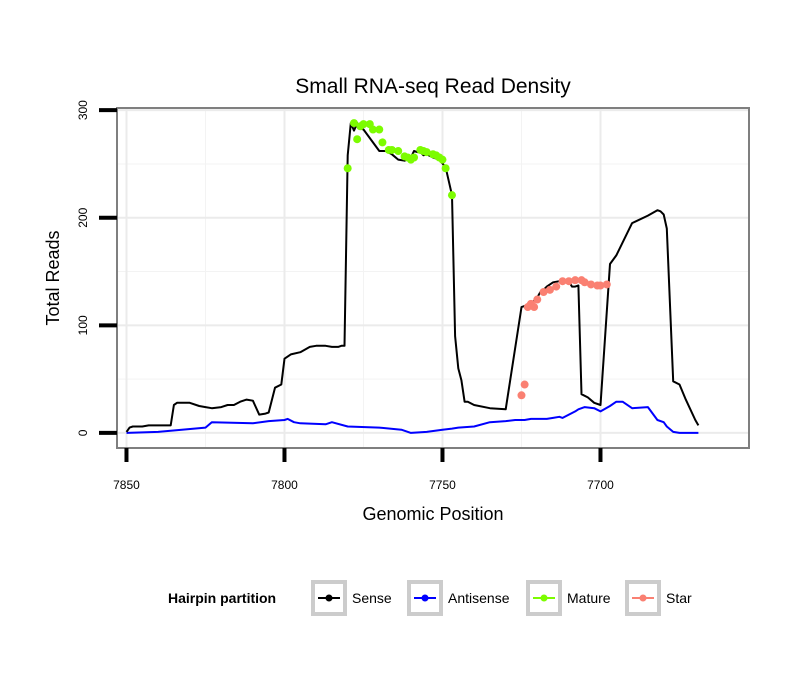 The image size is (810, 690). What do you see at coordinates (432, 514) in the screenshot?
I see `x-axis-title: Genomic Position` at bounding box center [432, 514].